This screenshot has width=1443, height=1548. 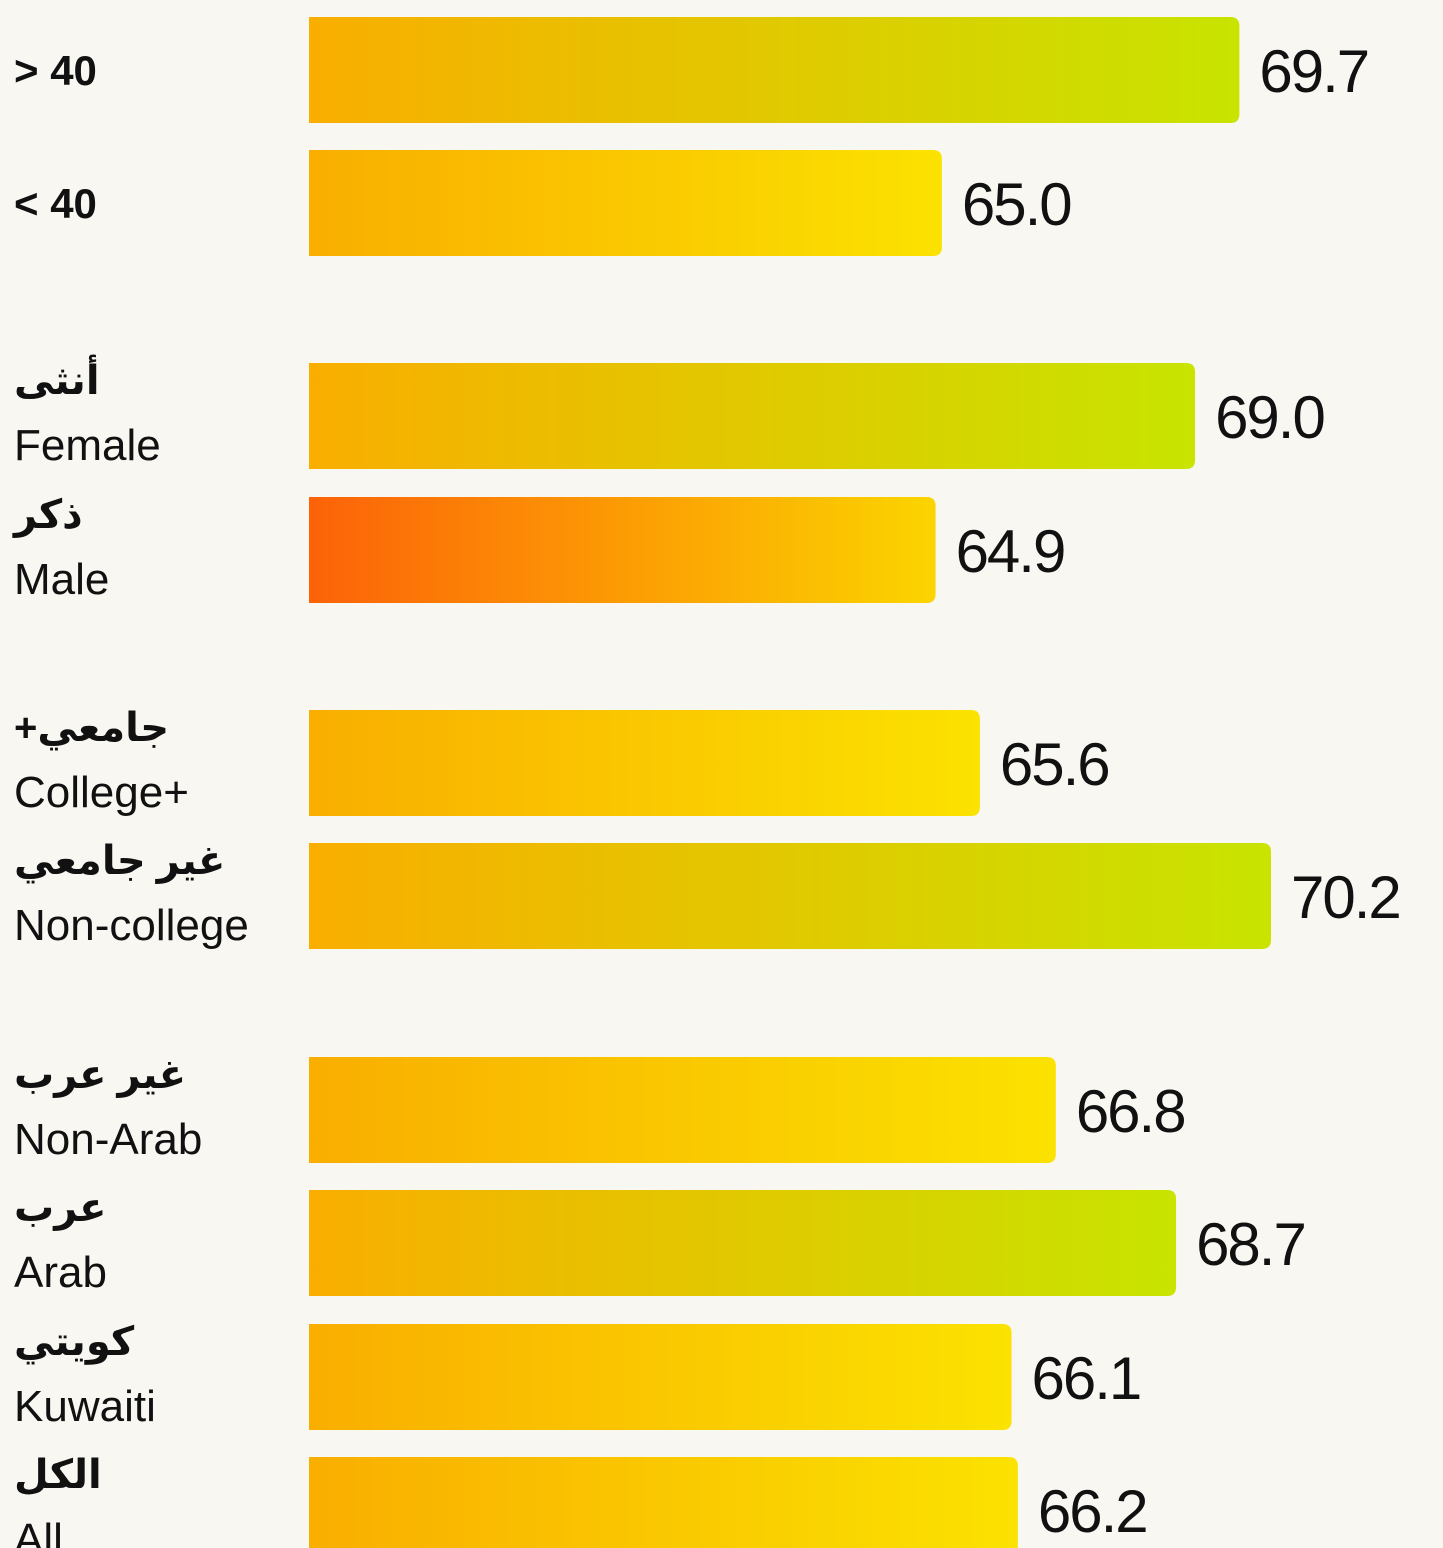 What do you see at coordinates (1010, 551) in the screenshot?
I see `value-label: 64.9` at bounding box center [1010, 551].